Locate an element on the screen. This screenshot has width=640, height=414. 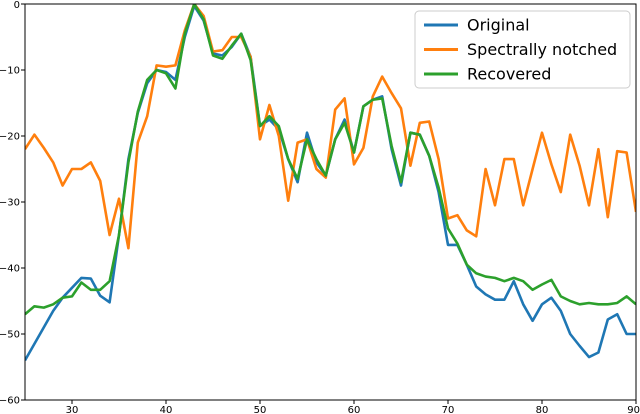
x-tick-label: 60 is located at coordinates (354, 409).